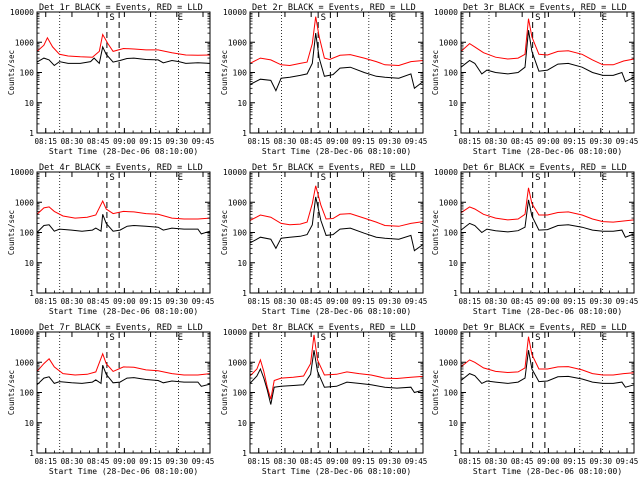 The image size is (640, 480). Describe the element at coordinates (180, 18) in the screenshot. I see `marker-label-E: E` at that location.